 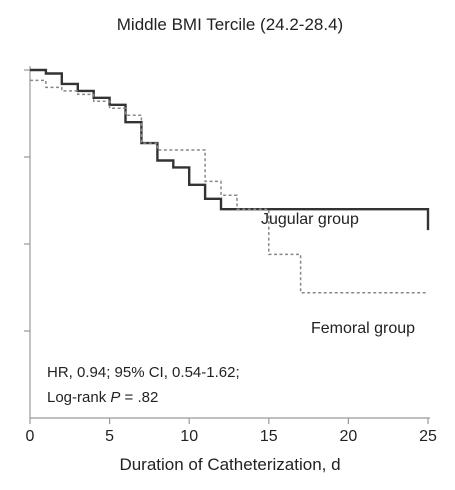 What do you see at coordinates (109, 436) in the screenshot?
I see `x-tick-label: 5` at bounding box center [109, 436].